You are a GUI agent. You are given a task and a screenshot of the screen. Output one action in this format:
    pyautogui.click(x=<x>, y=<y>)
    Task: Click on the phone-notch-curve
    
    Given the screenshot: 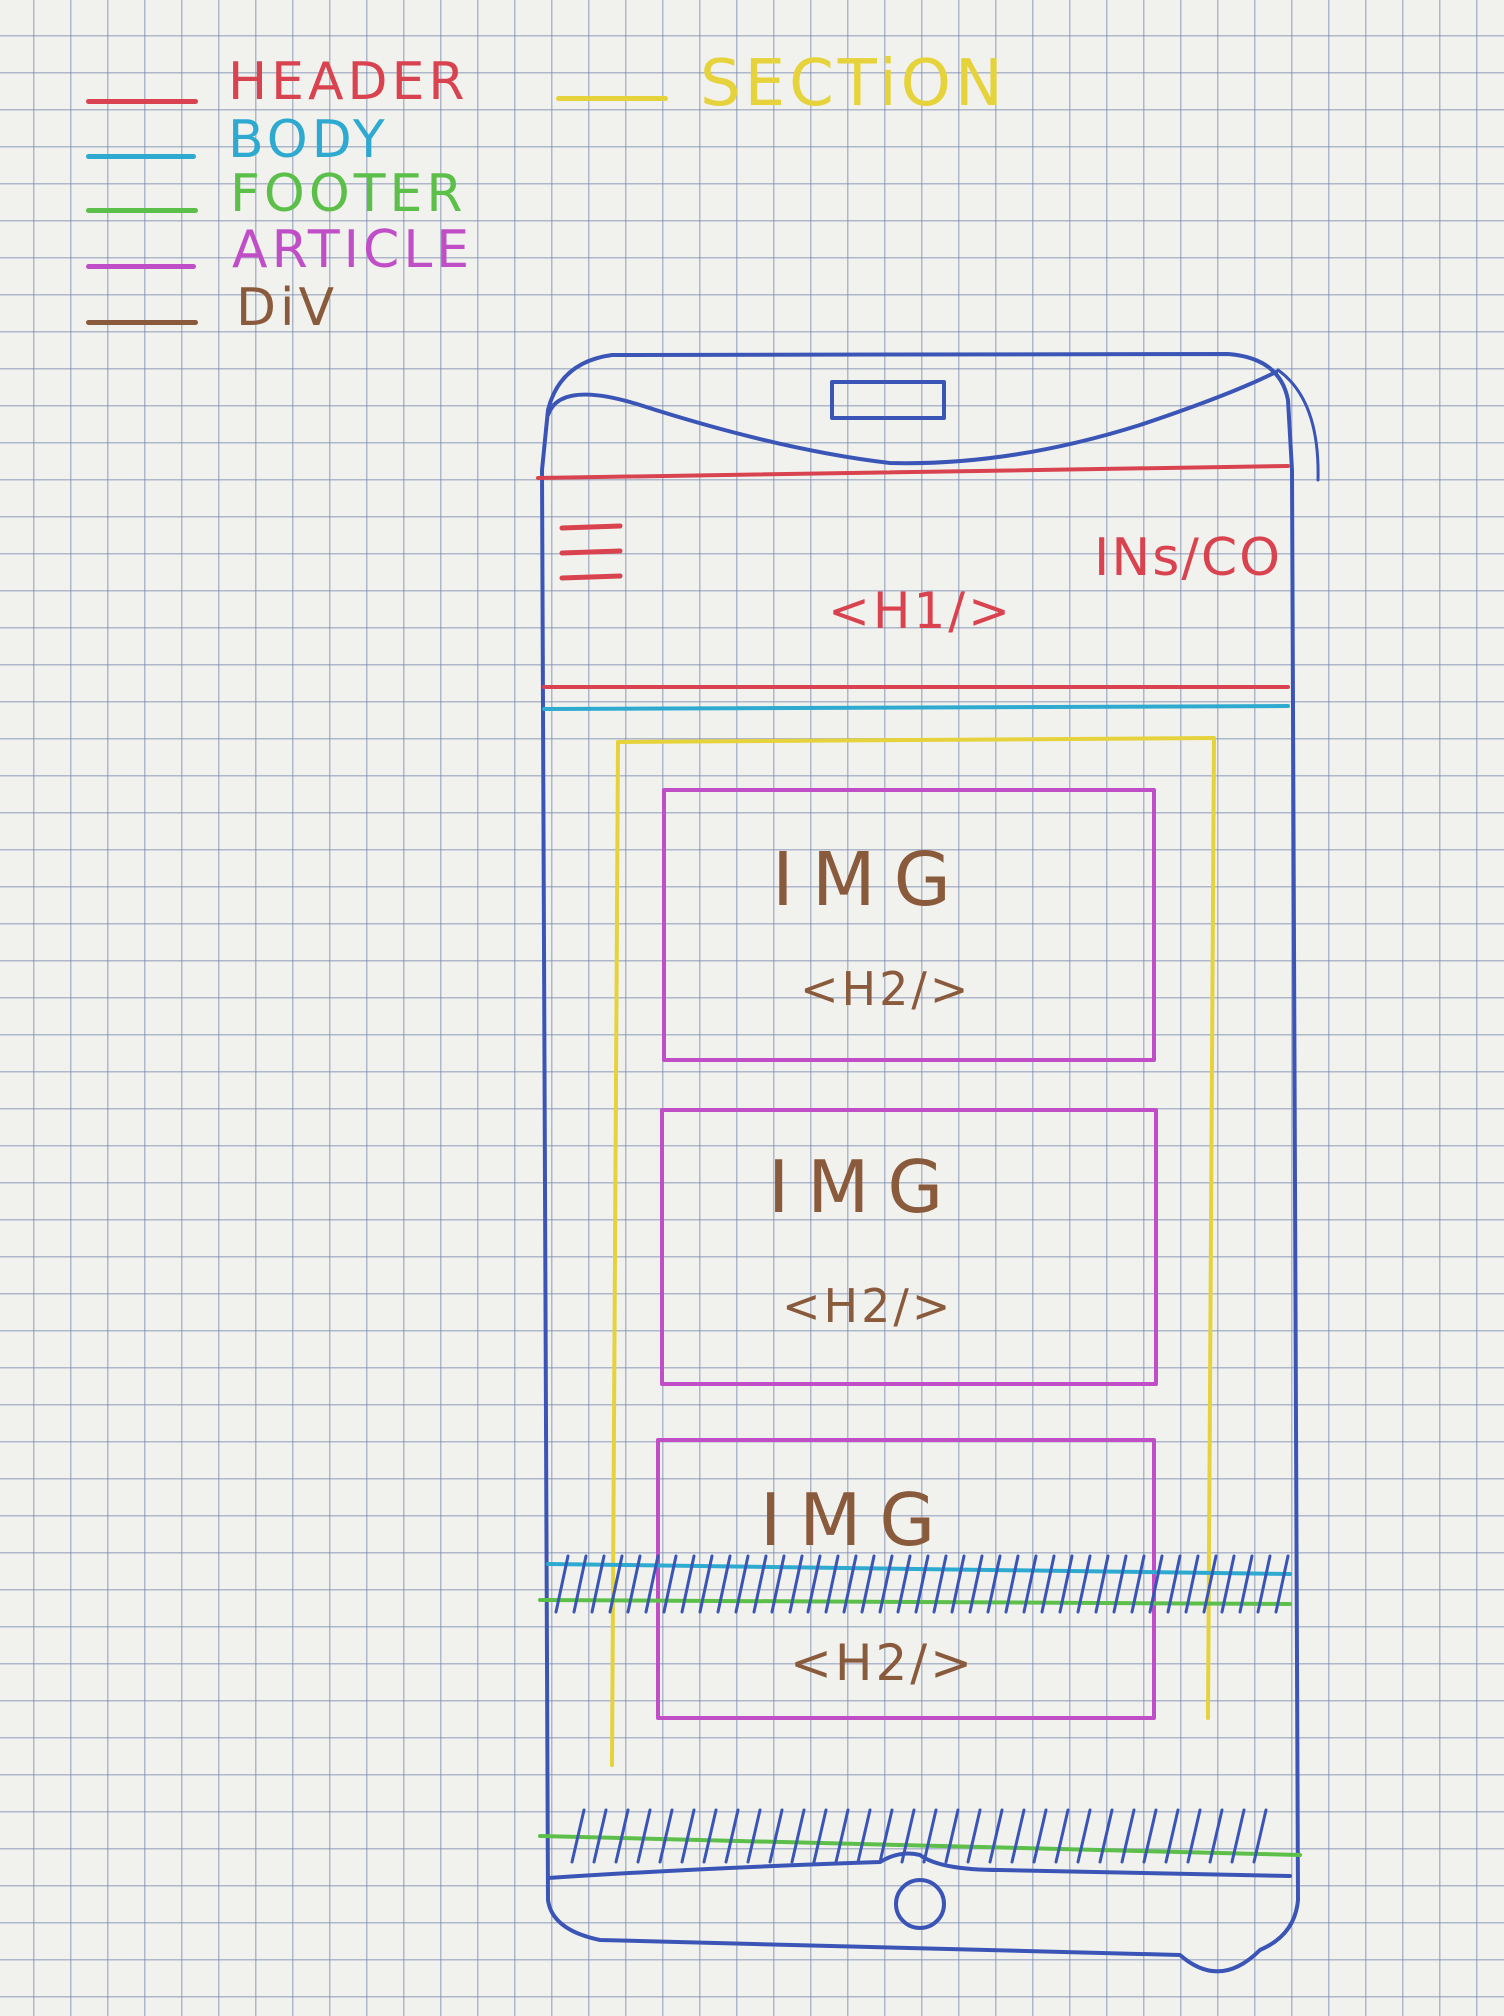 What is the action you would take?
    pyautogui.click(x=912, y=418)
    